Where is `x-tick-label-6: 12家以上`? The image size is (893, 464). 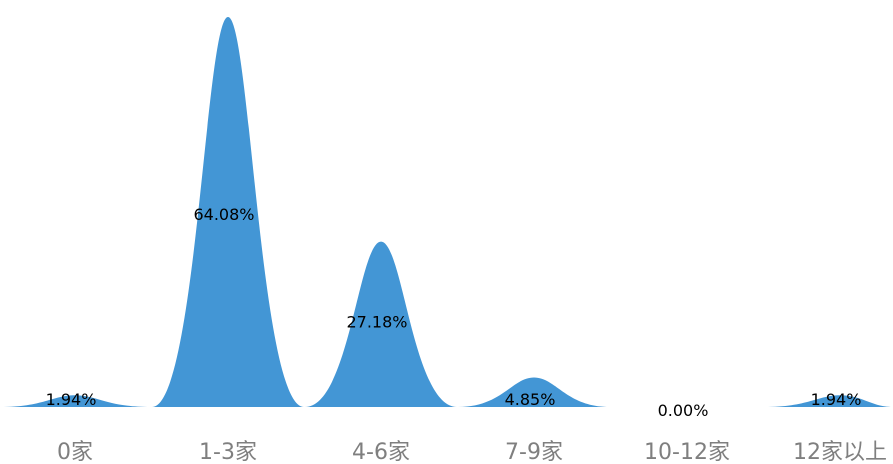
x-tick-label-6: 12家以上 is located at coordinates (840, 452).